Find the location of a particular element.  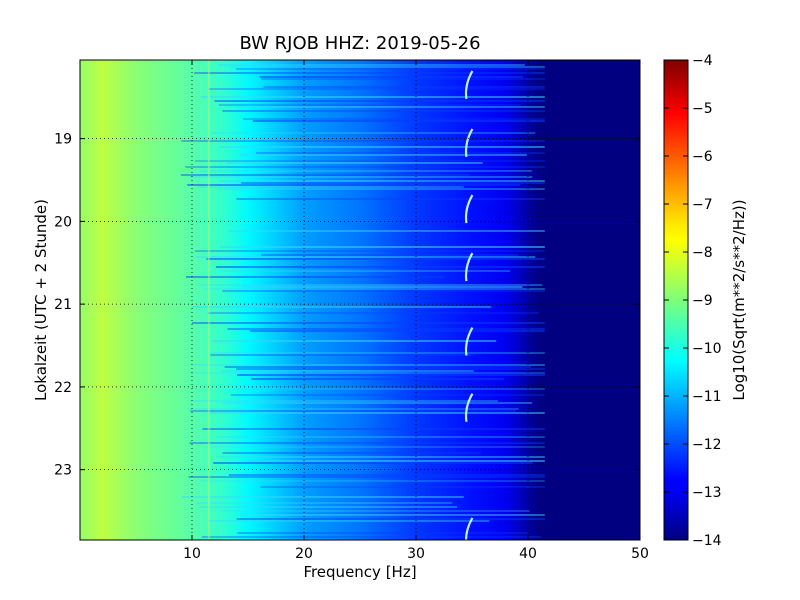

colorbar-tick-label: −8 is located at coordinates (702, 253).